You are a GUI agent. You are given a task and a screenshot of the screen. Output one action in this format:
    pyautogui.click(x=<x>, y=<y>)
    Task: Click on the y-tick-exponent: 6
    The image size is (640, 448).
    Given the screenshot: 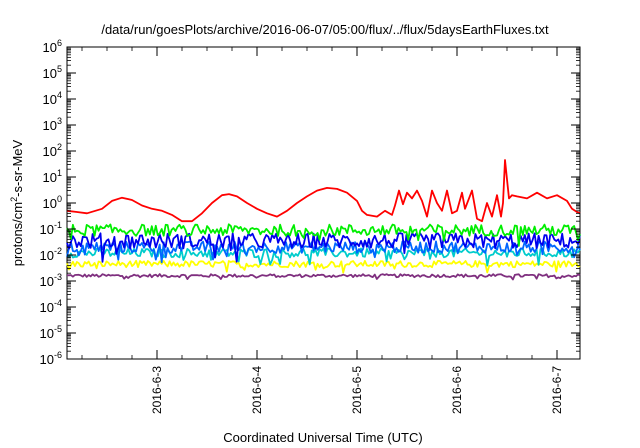 What is the action you would take?
    pyautogui.click(x=59, y=43)
    